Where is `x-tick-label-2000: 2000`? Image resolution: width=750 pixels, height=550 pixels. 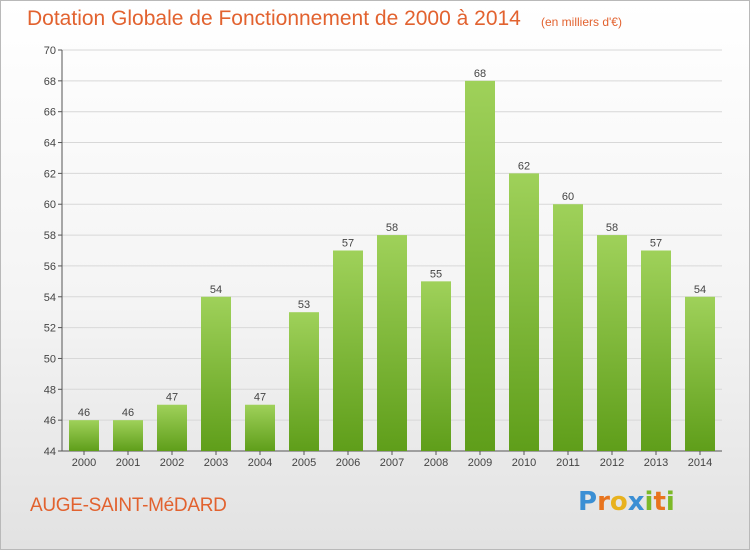 x-tick-label-2000: 2000 is located at coordinates (84, 463).